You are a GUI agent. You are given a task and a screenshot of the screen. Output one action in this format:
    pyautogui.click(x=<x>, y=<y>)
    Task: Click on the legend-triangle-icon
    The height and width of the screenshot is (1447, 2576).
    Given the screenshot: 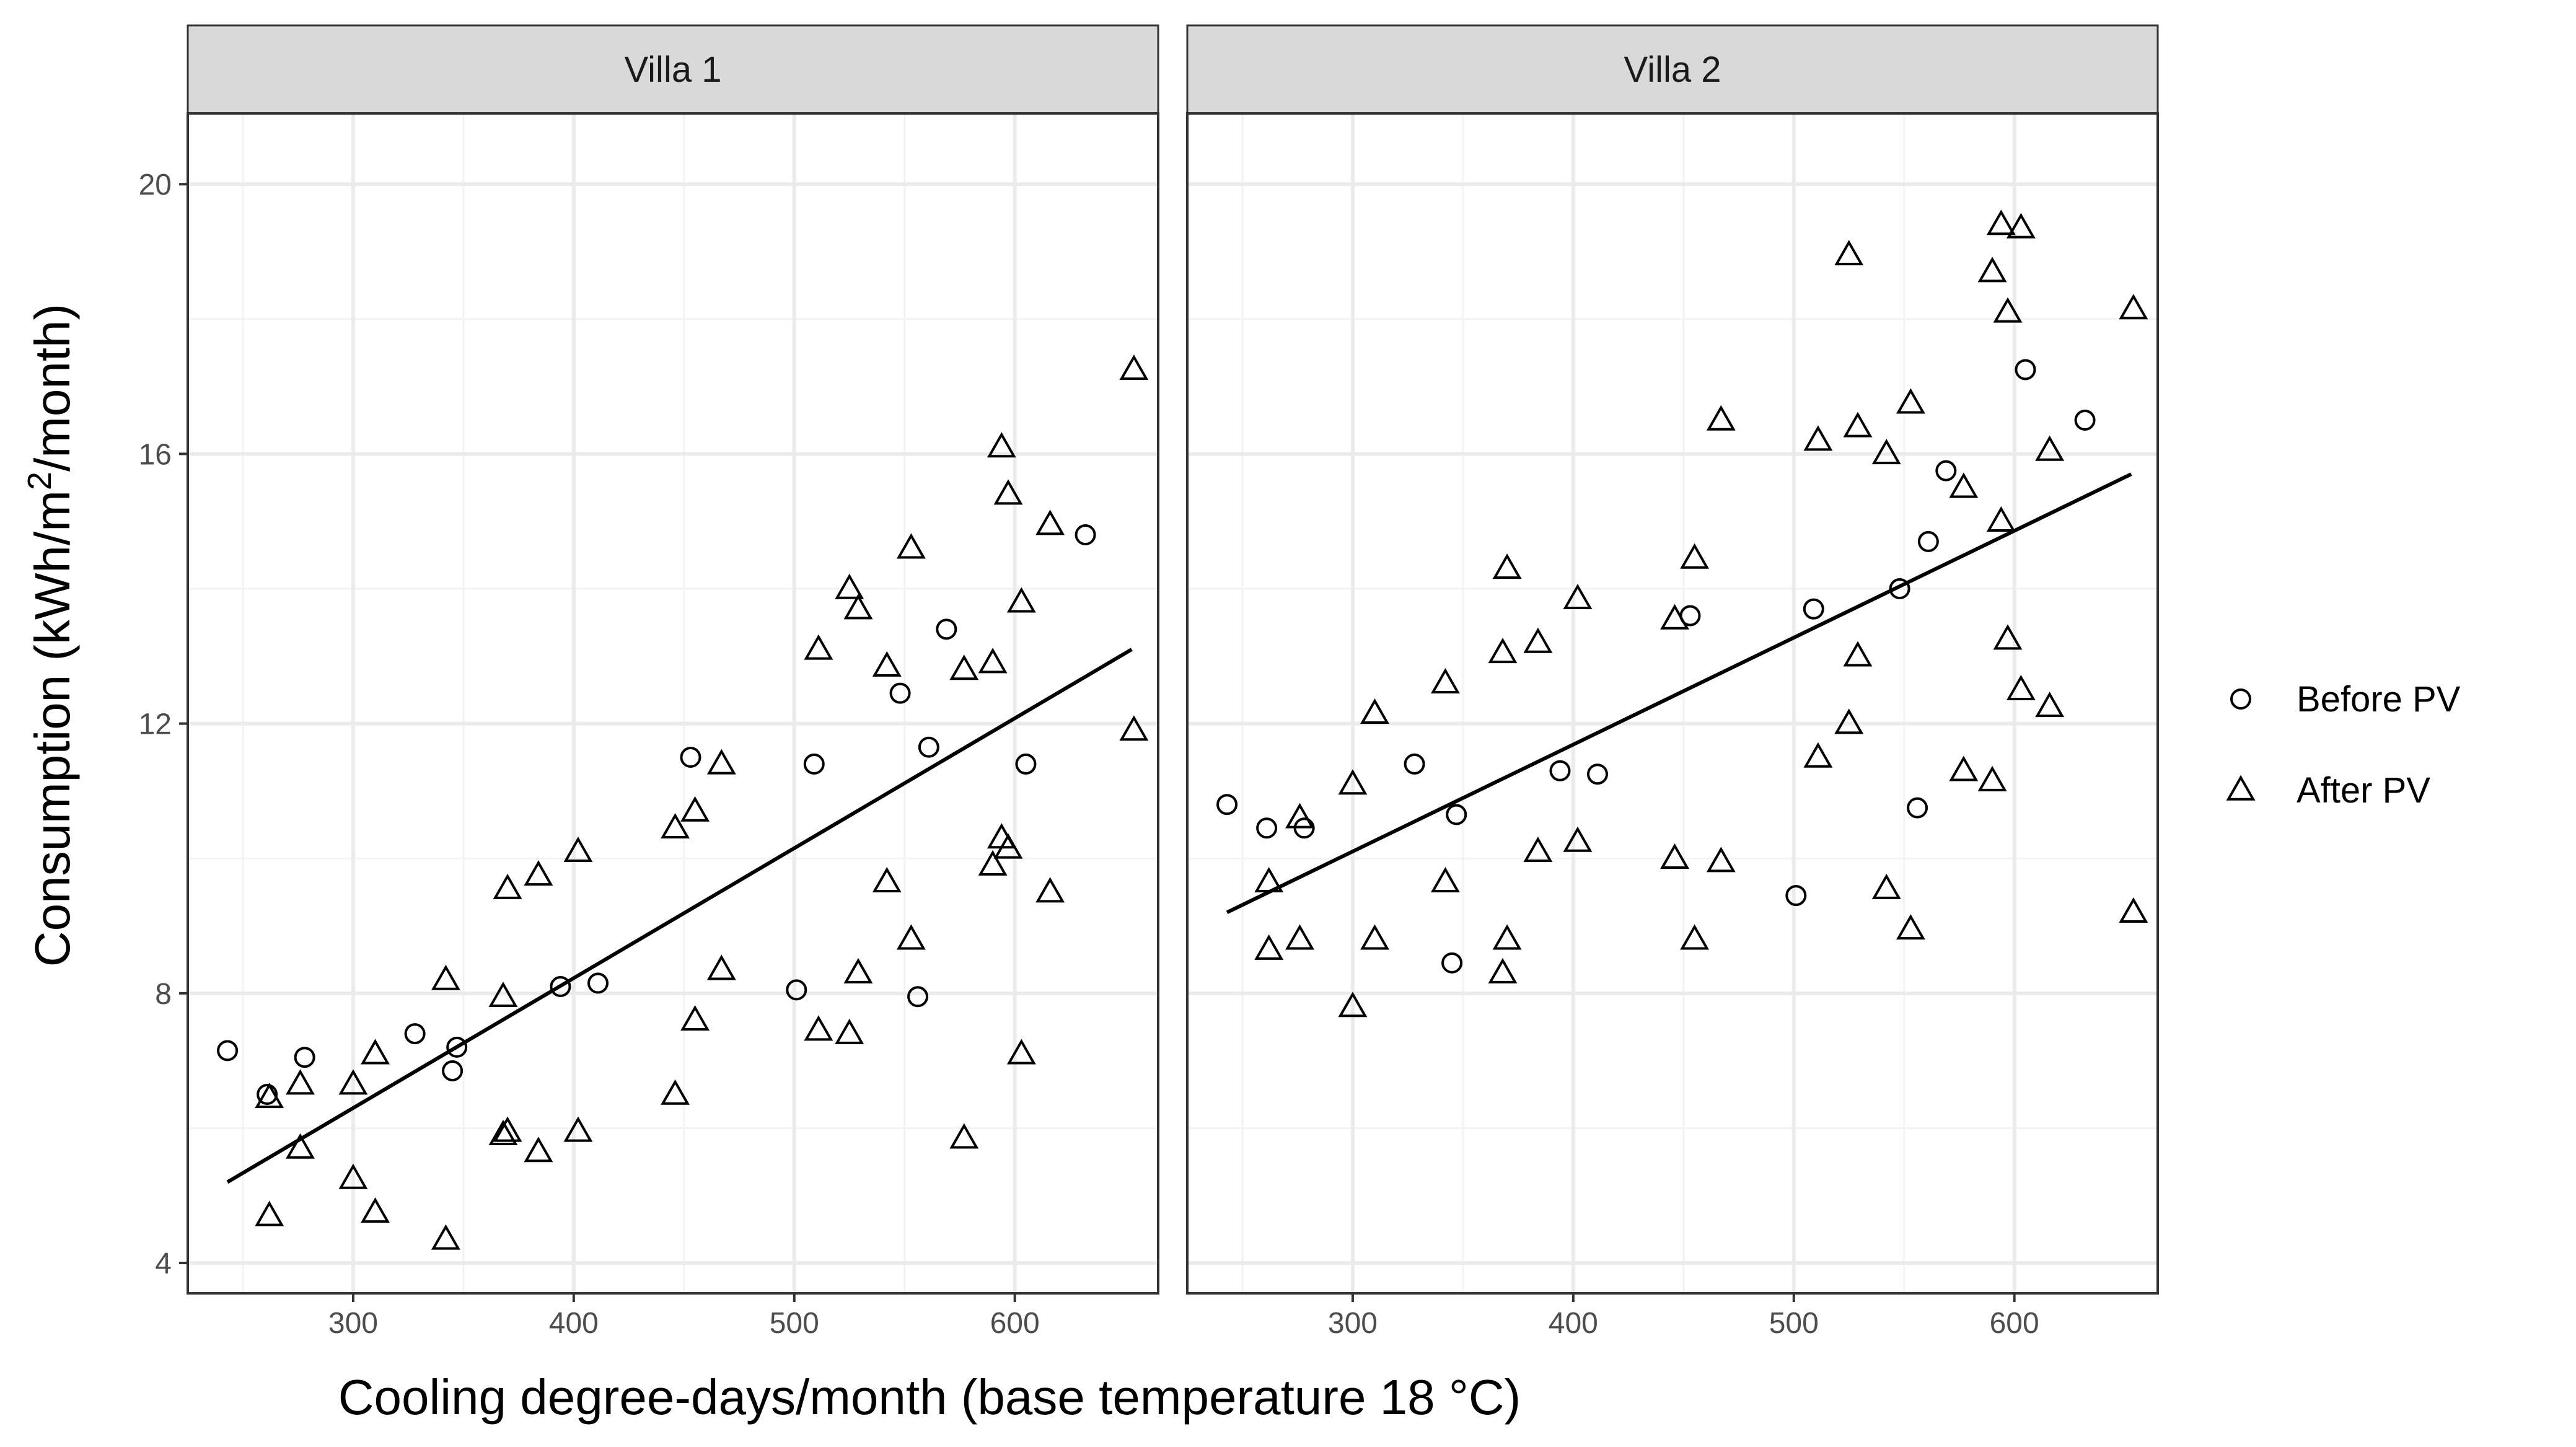 What is the action you would take?
    pyautogui.click(x=2241, y=788)
    